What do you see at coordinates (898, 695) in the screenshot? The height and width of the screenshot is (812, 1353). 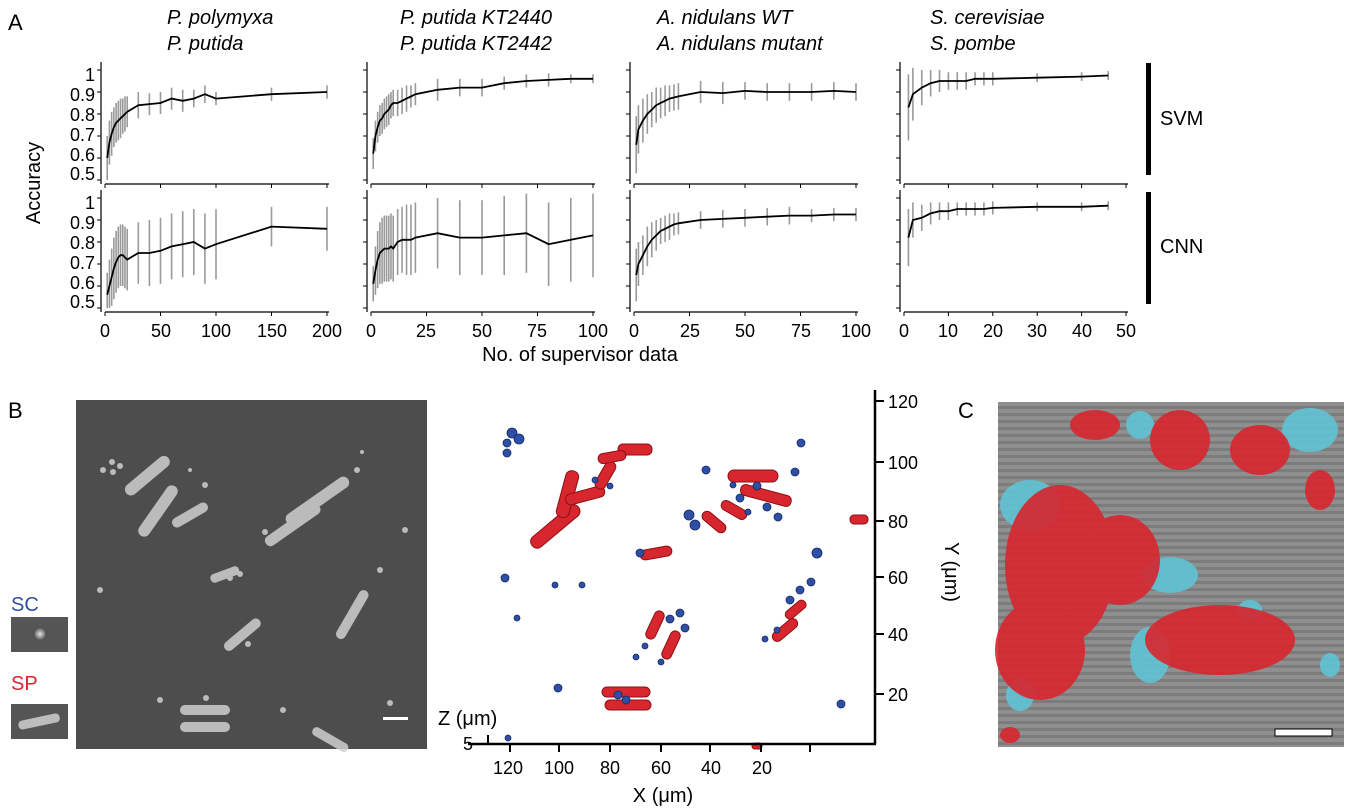 I see `y-tick-label: 20` at bounding box center [898, 695].